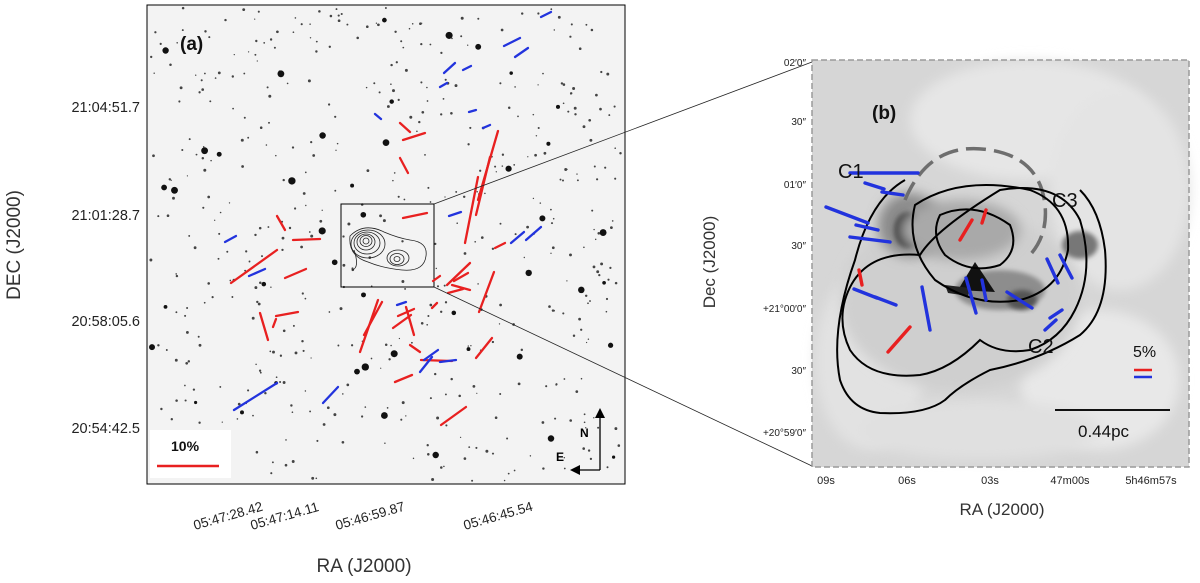  I want to click on x-tick-label: 5h46m57s, so click(1151, 481).